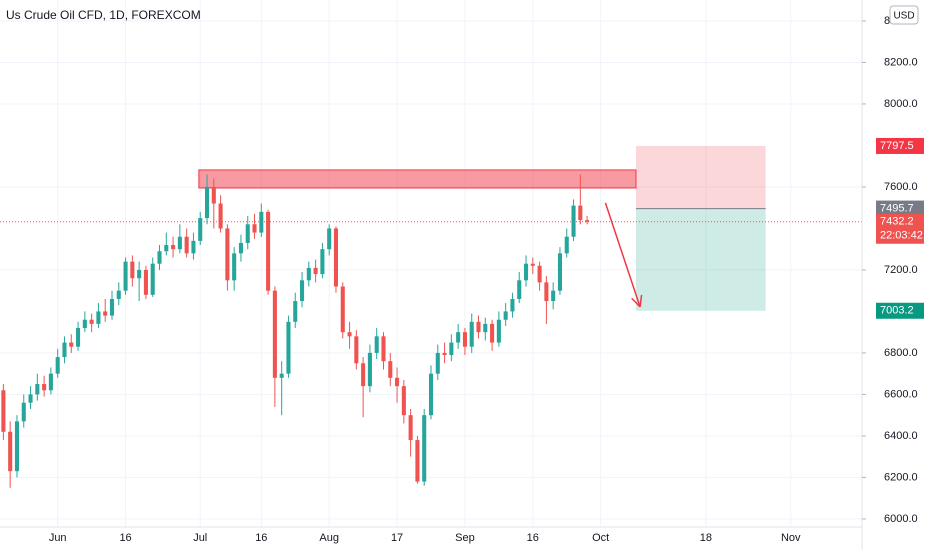 This screenshot has height=550, width=932. I want to click on countdown: 22:03:42, so click(901, 236).